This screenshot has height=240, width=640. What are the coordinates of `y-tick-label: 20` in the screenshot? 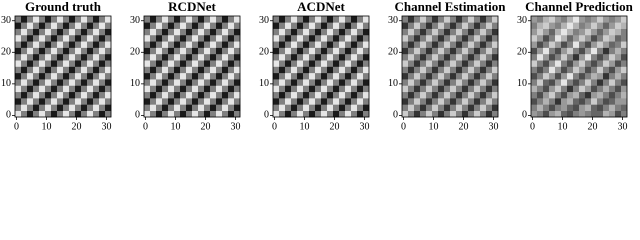 It's located at (393, 52).